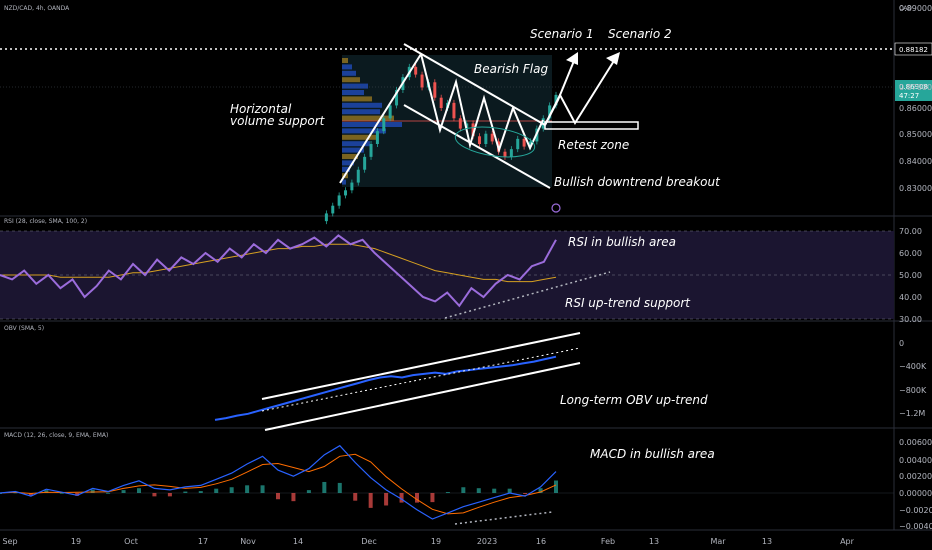  What do you see at coordinates (45, 221) in the screenshot?
I see `rsi-panel-header: RSI (28, close, SMA, 100, 2)` at bounding box center [45, 221].